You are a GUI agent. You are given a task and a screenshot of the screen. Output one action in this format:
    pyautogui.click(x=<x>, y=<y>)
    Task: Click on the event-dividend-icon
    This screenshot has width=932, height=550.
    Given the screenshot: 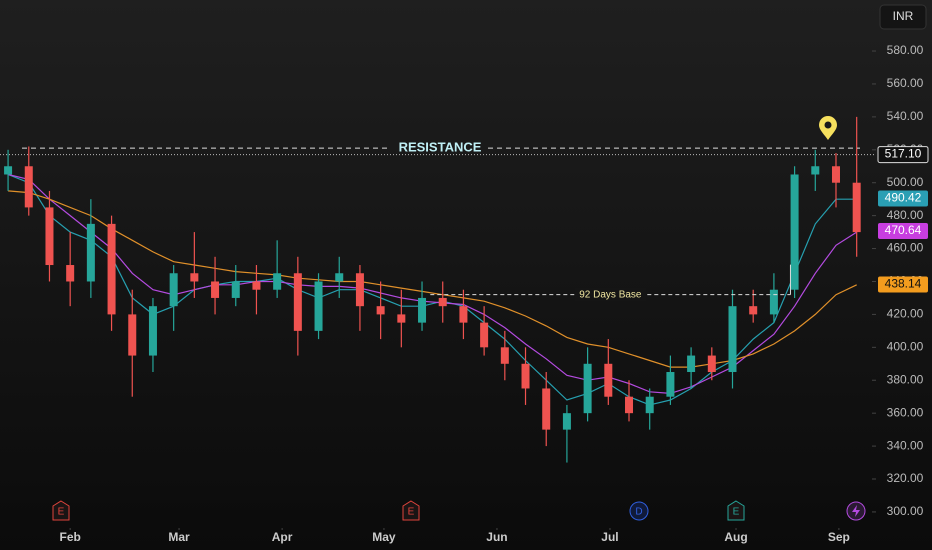 What is the action you would take?
    pyautogui.click(x=856, y=511)
    